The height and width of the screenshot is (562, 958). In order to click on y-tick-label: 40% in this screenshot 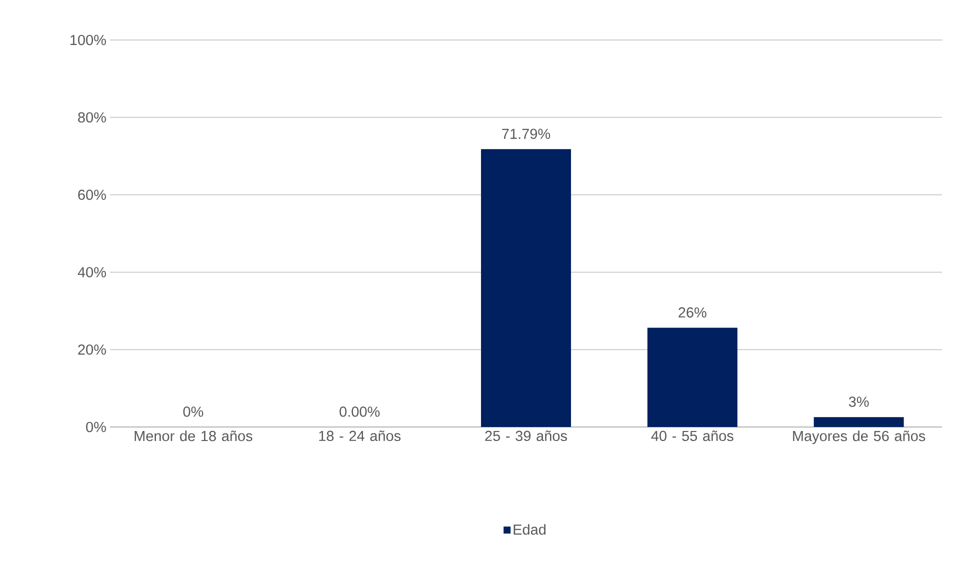, I will do `click(92, 272)`.